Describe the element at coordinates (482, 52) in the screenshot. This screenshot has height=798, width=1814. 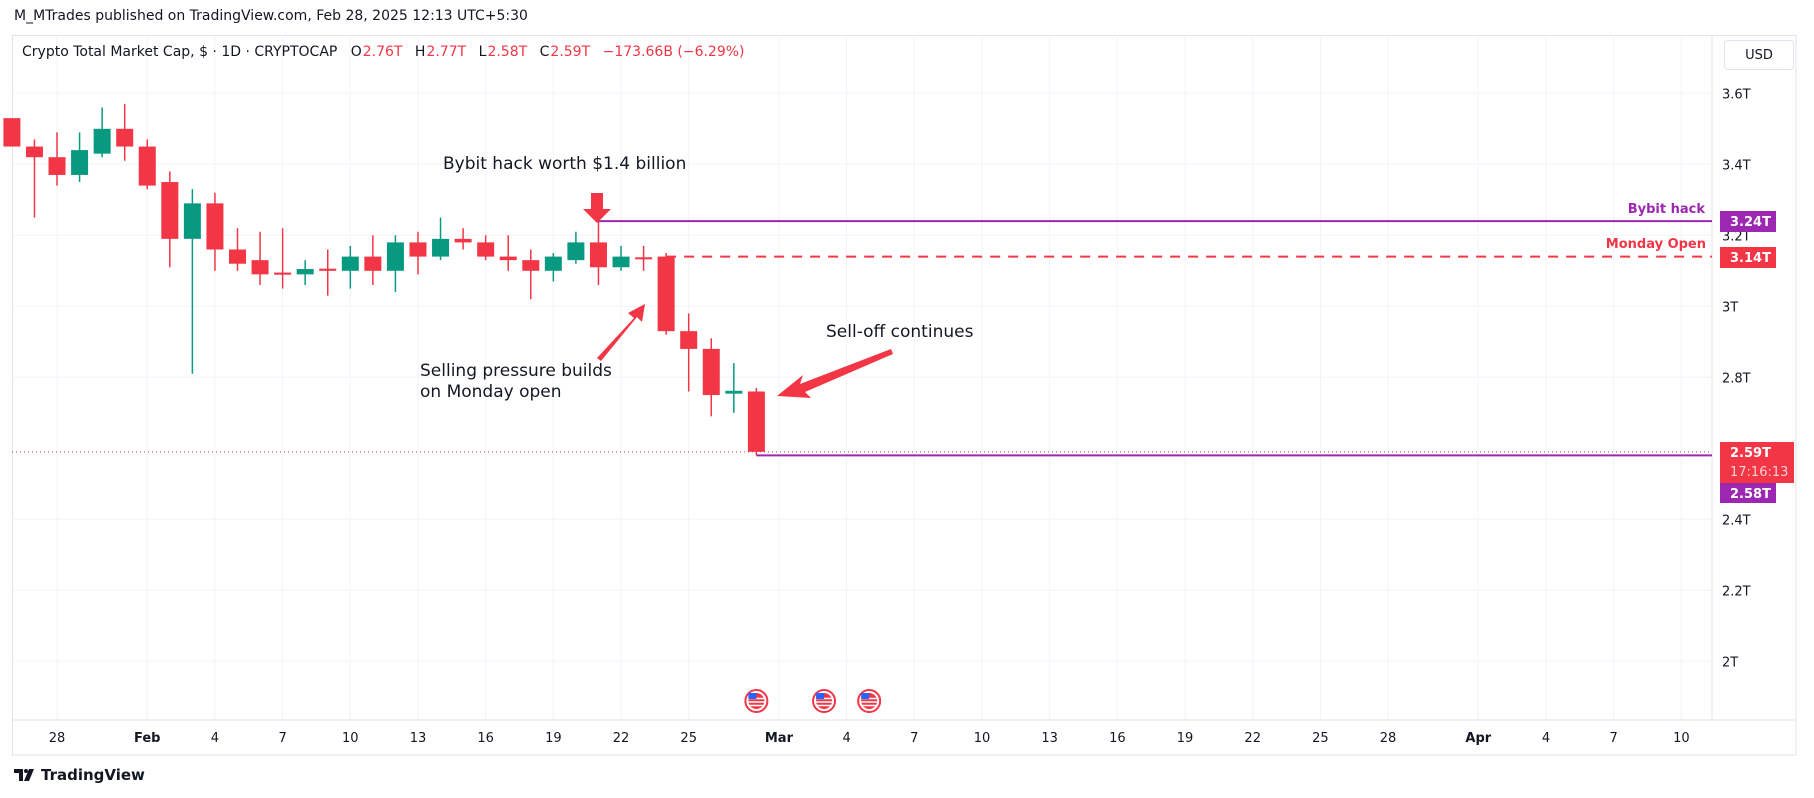
I see `low-key: L` at that location.